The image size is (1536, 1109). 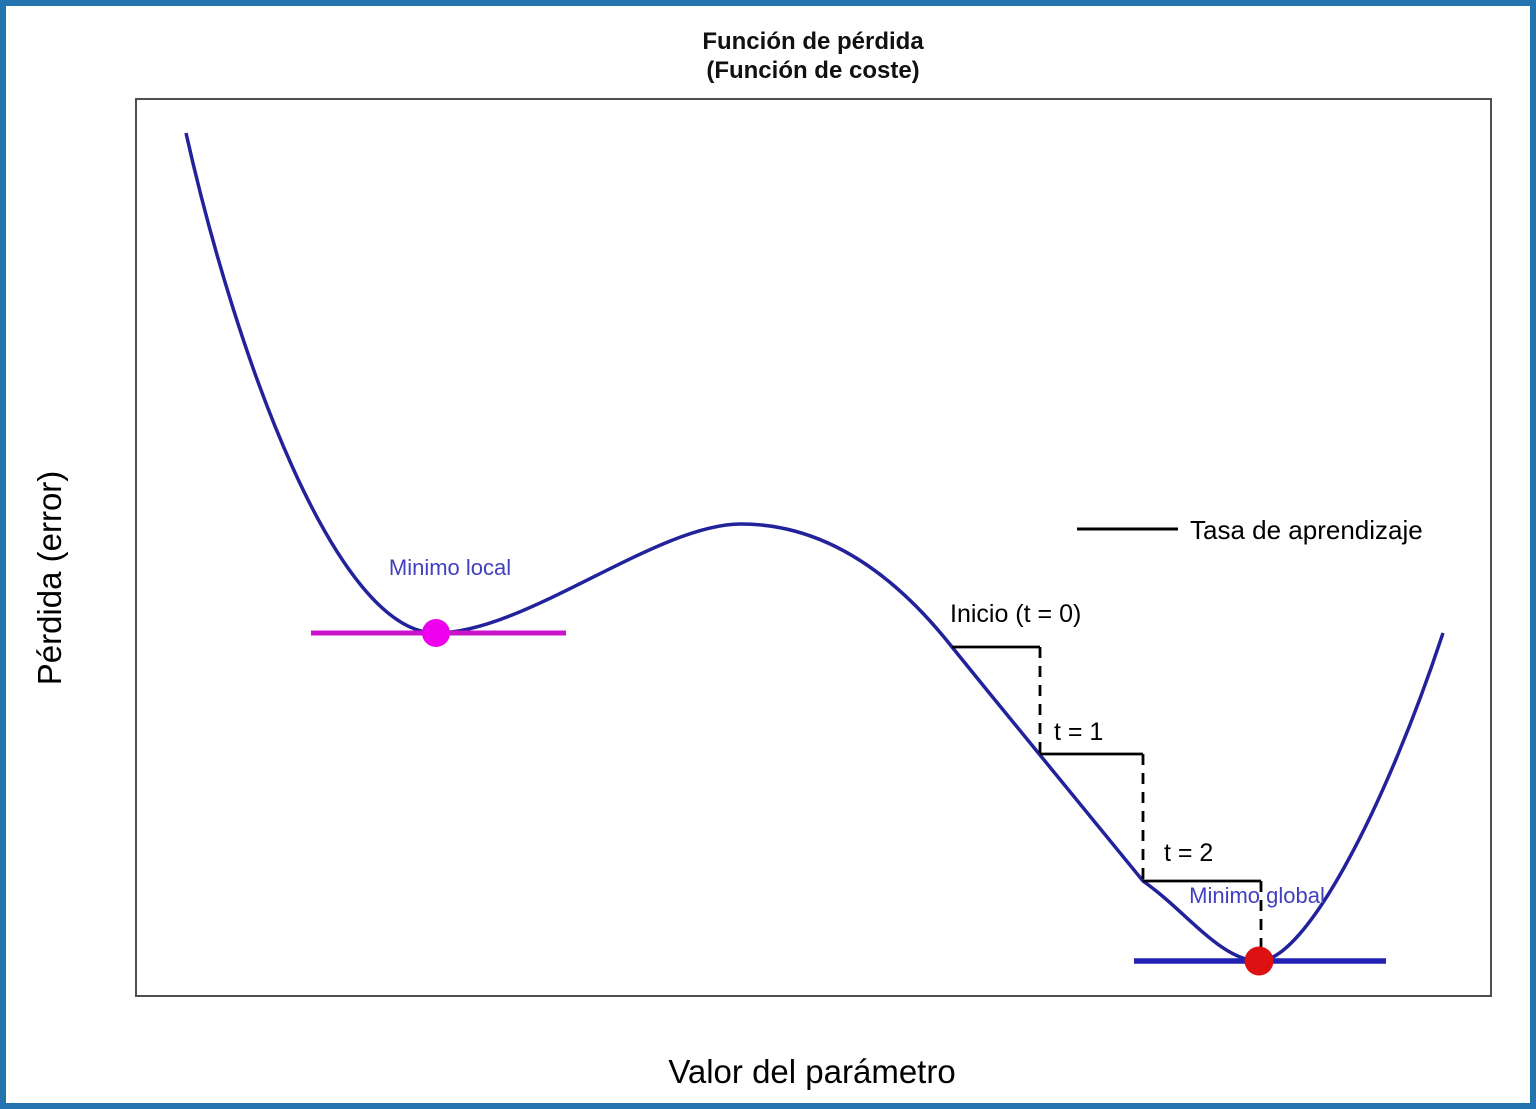 What do you see at coordinates (1306, 530) in the screenshot?
I see `legend-label: Tasa de aprendizaje` at bounding box center [1306, 530].